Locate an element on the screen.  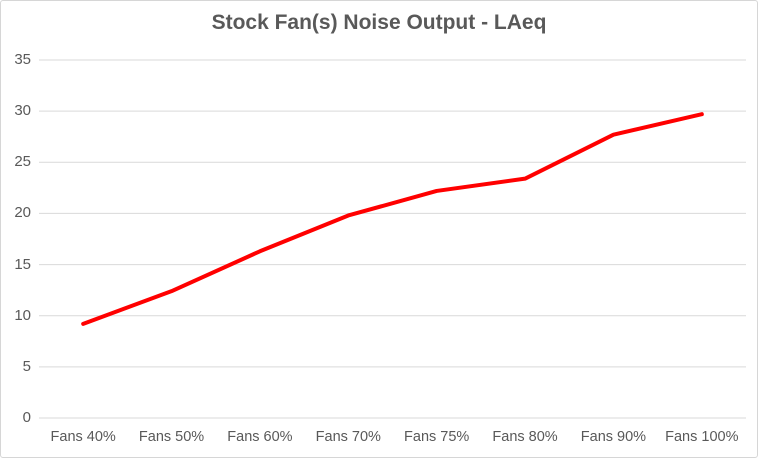
x-axis-category-label: Fans 75% is located at coordinates (437, 437).